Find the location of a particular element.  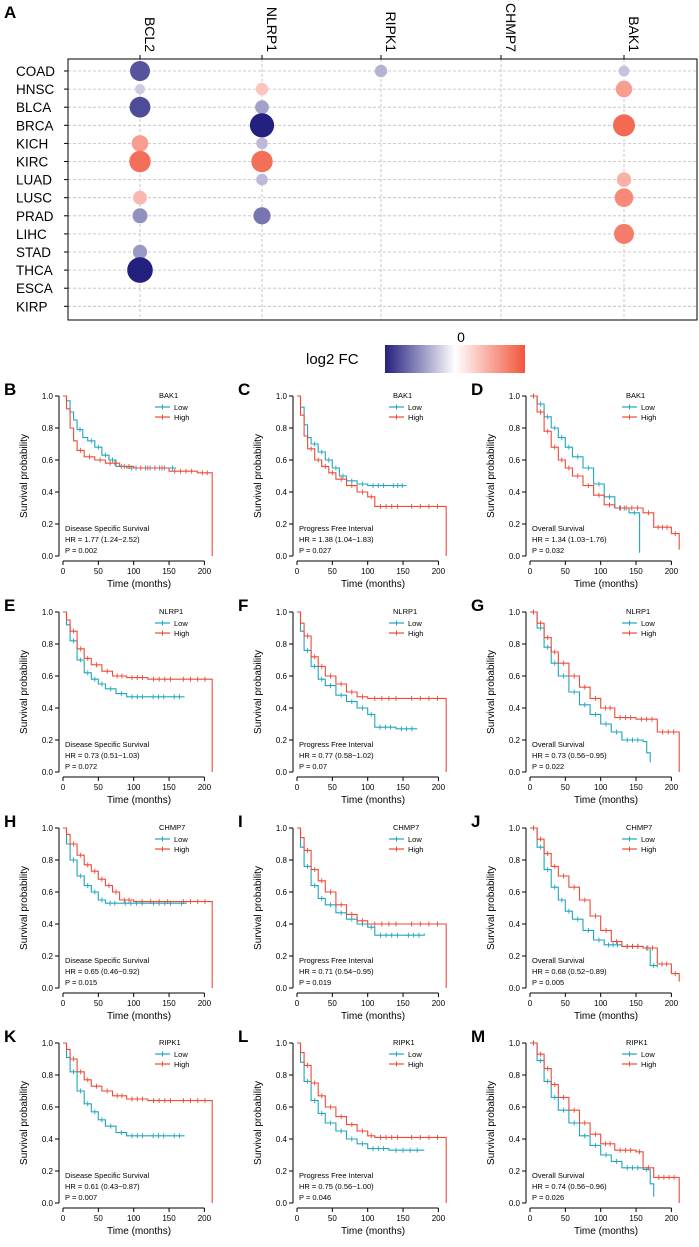

panel-letter: I is located at coordinates (240, 821).